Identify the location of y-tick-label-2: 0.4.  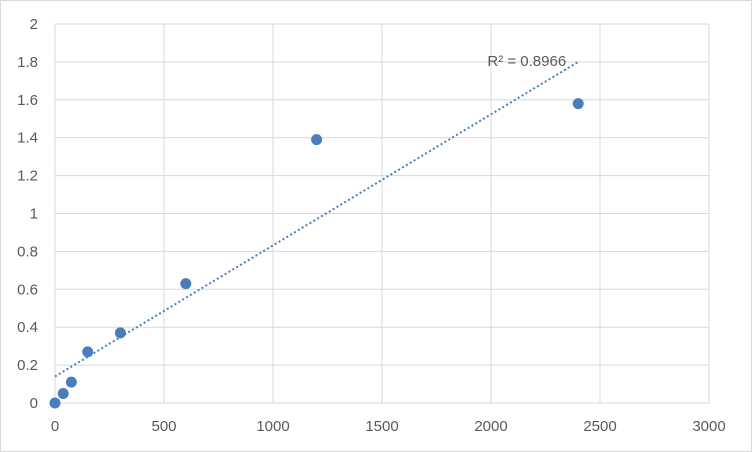
(27, 327).